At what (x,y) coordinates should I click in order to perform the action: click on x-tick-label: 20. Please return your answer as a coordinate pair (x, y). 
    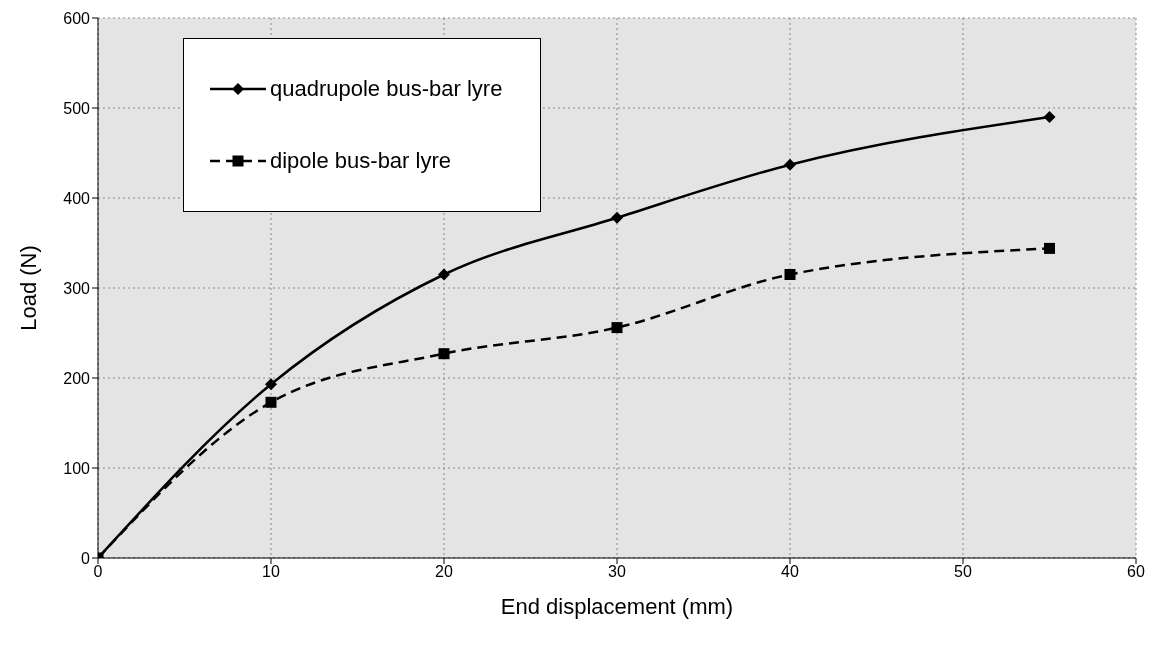
    Looking at the image, I should click on (444, 572).